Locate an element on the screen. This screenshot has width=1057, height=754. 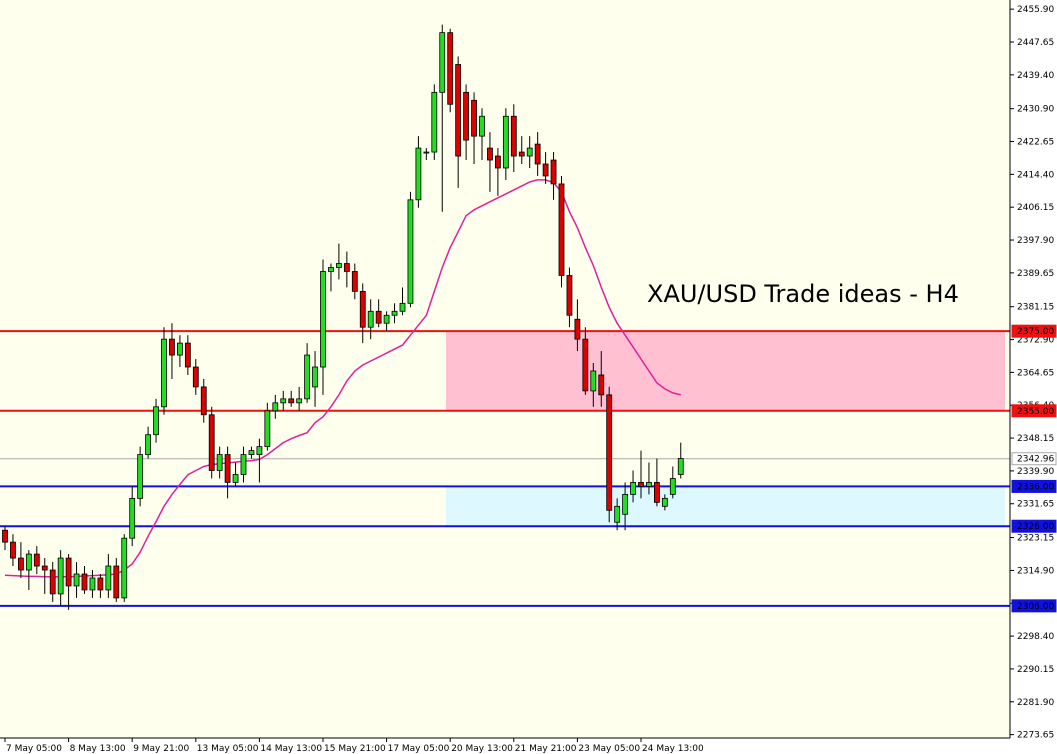
x-tick-label: 7 May 05:00 is located at coordinates (34, 749).